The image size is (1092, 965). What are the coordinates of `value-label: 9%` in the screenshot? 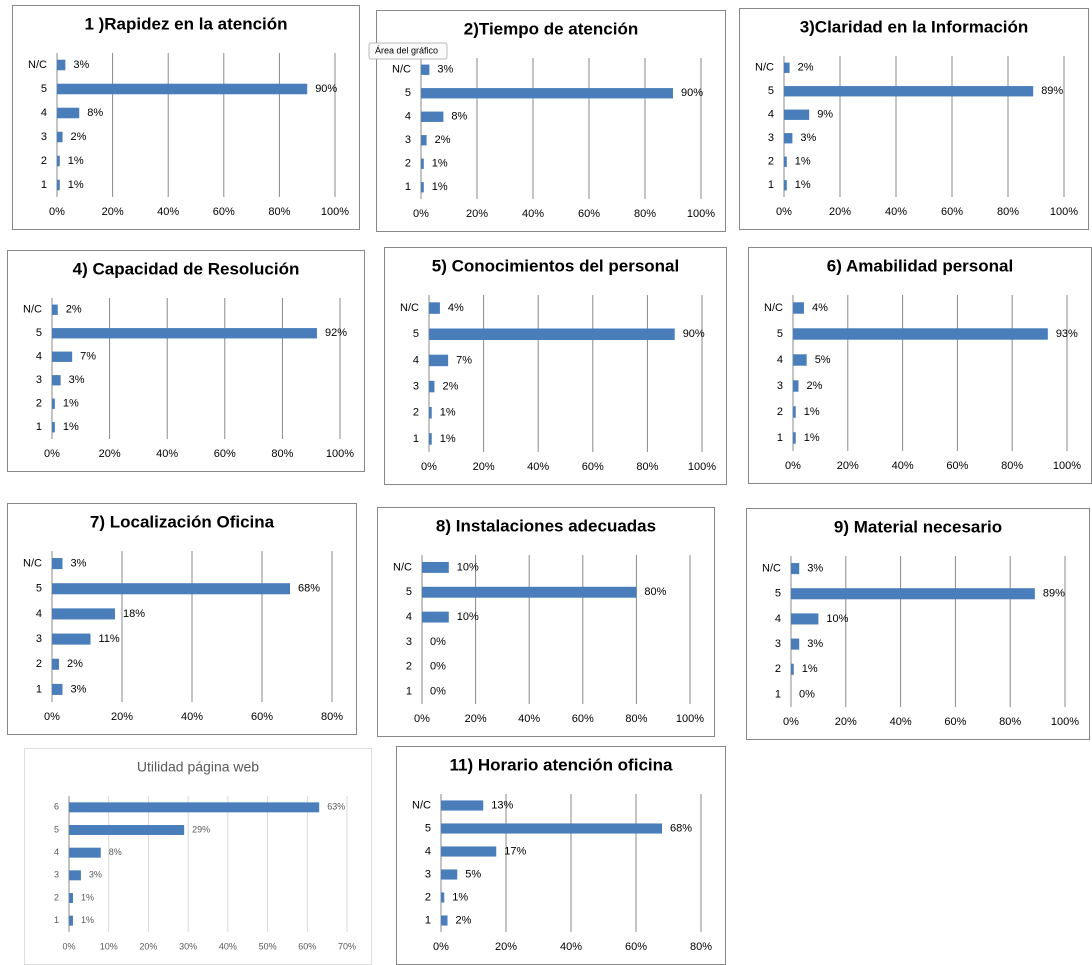 It's located at (825, 115).